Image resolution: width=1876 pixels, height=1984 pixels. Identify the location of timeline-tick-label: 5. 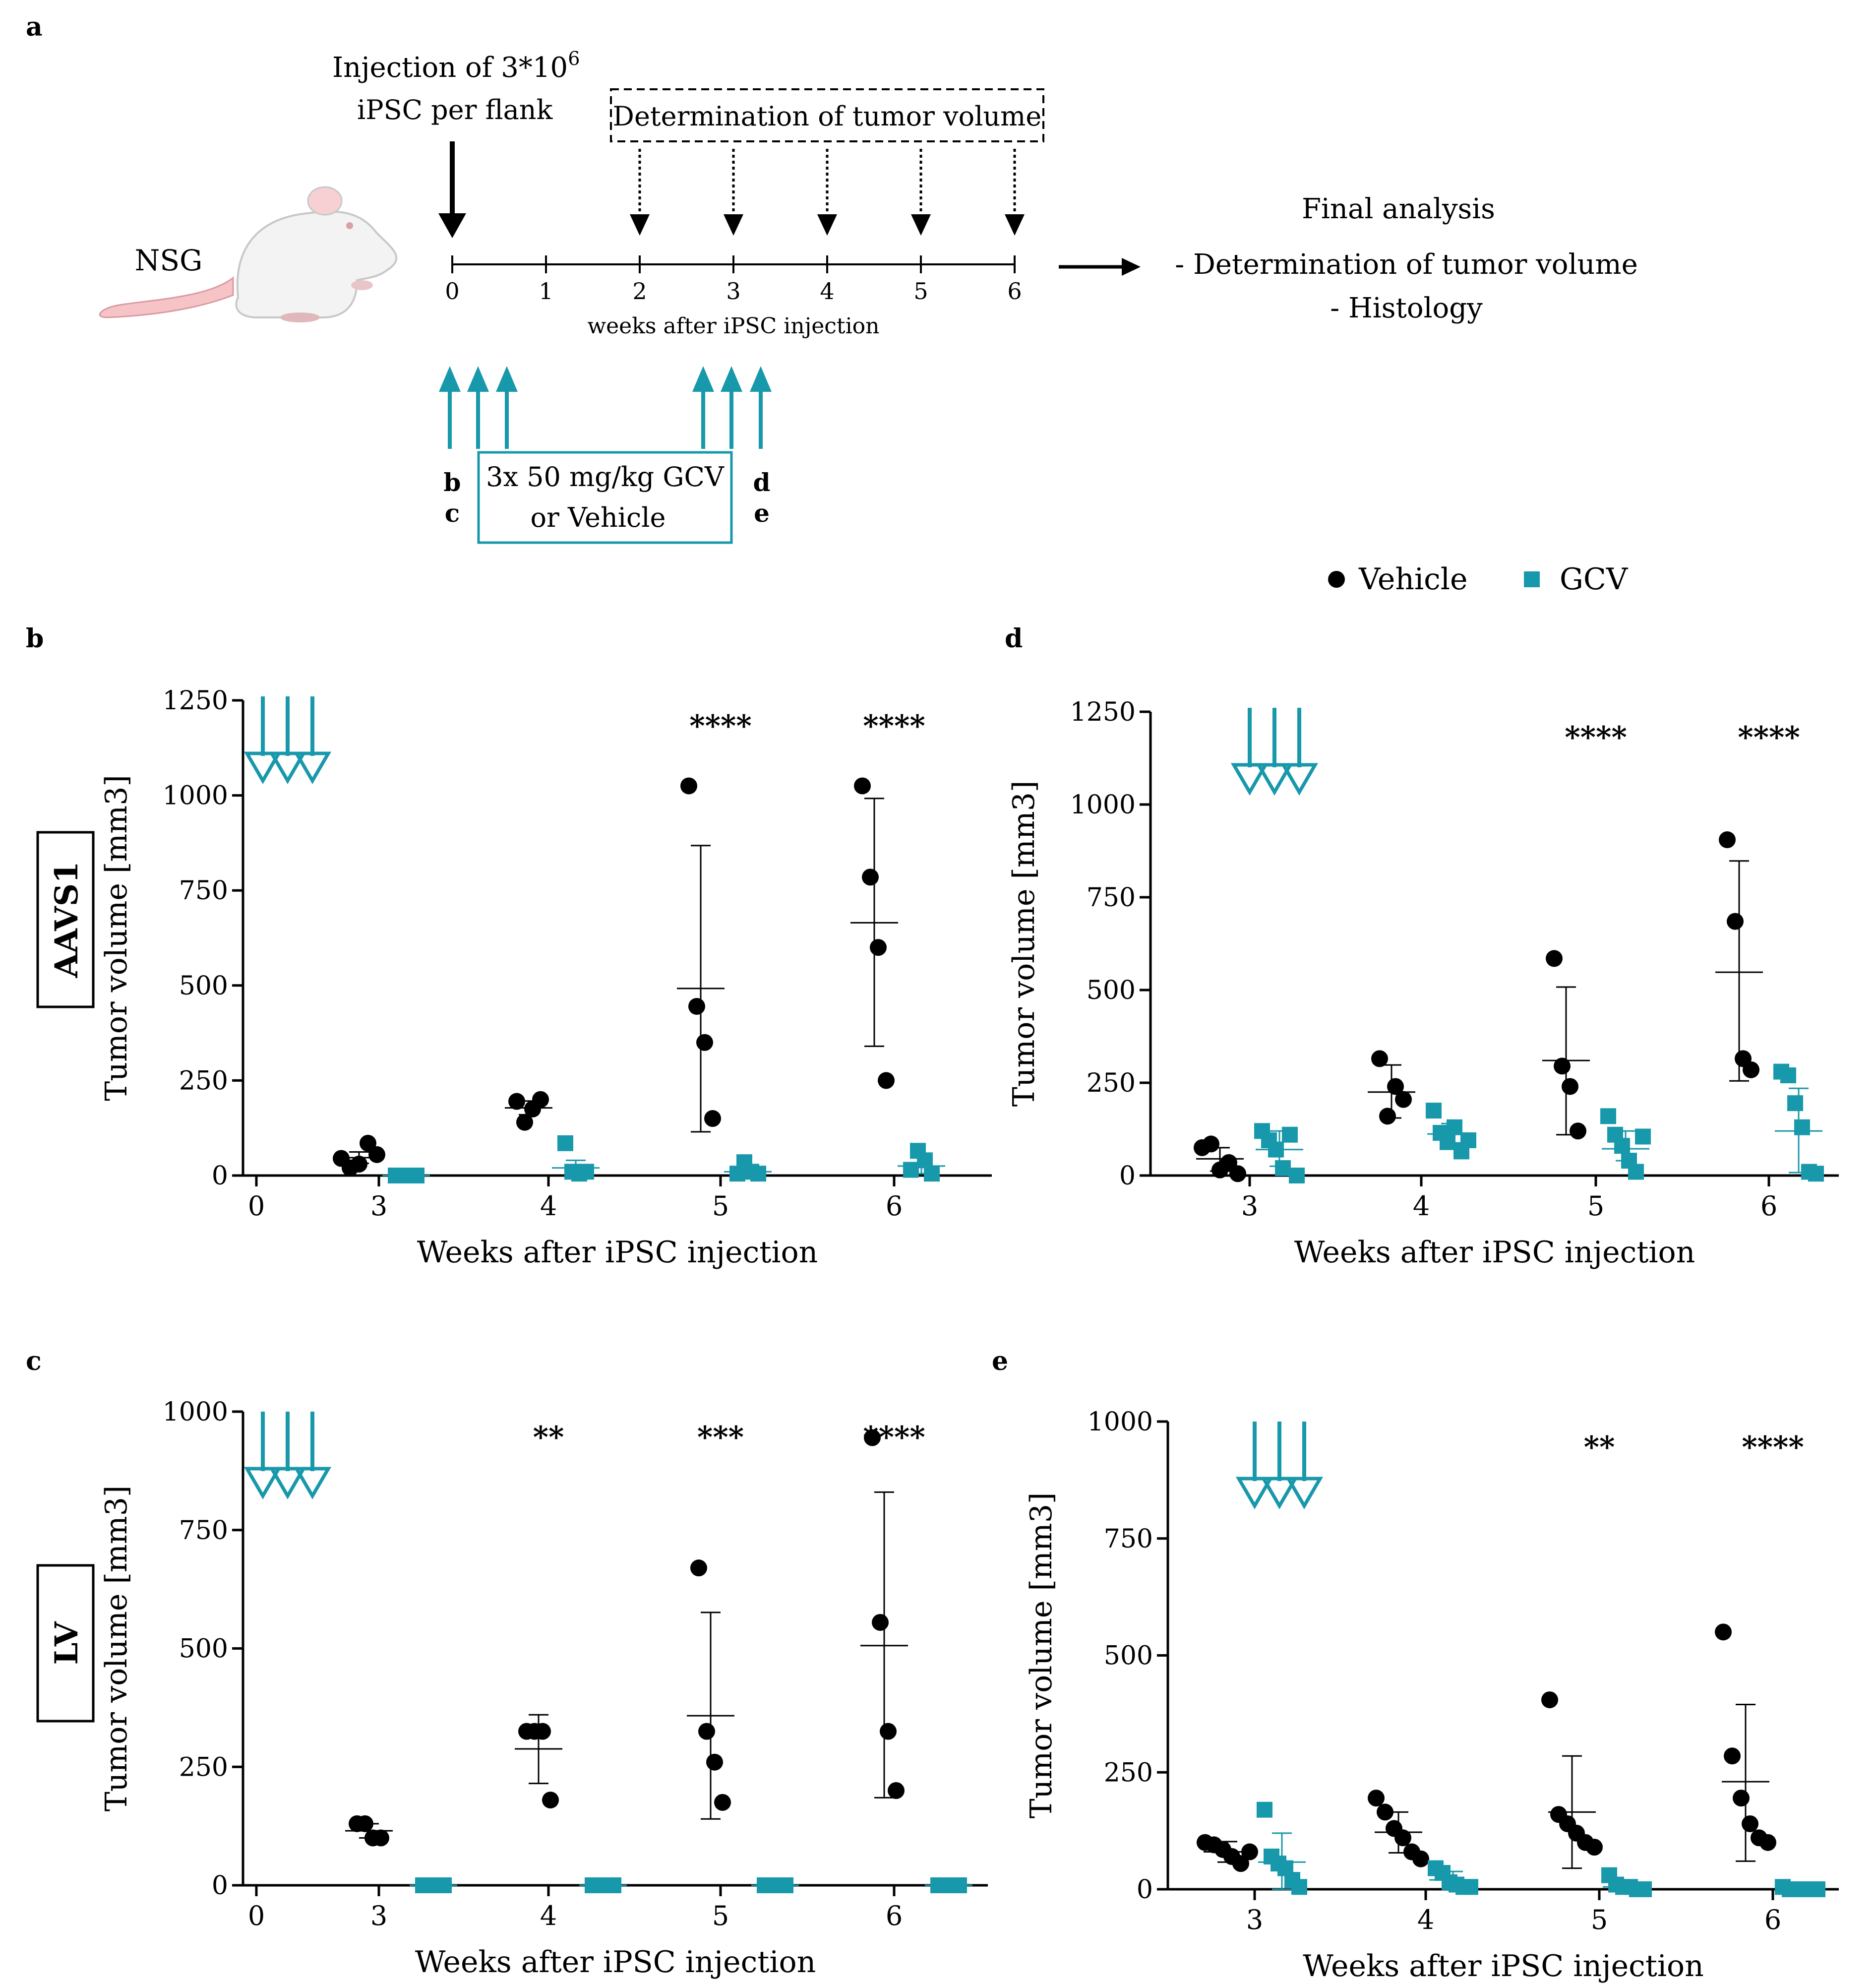
(921, 291).